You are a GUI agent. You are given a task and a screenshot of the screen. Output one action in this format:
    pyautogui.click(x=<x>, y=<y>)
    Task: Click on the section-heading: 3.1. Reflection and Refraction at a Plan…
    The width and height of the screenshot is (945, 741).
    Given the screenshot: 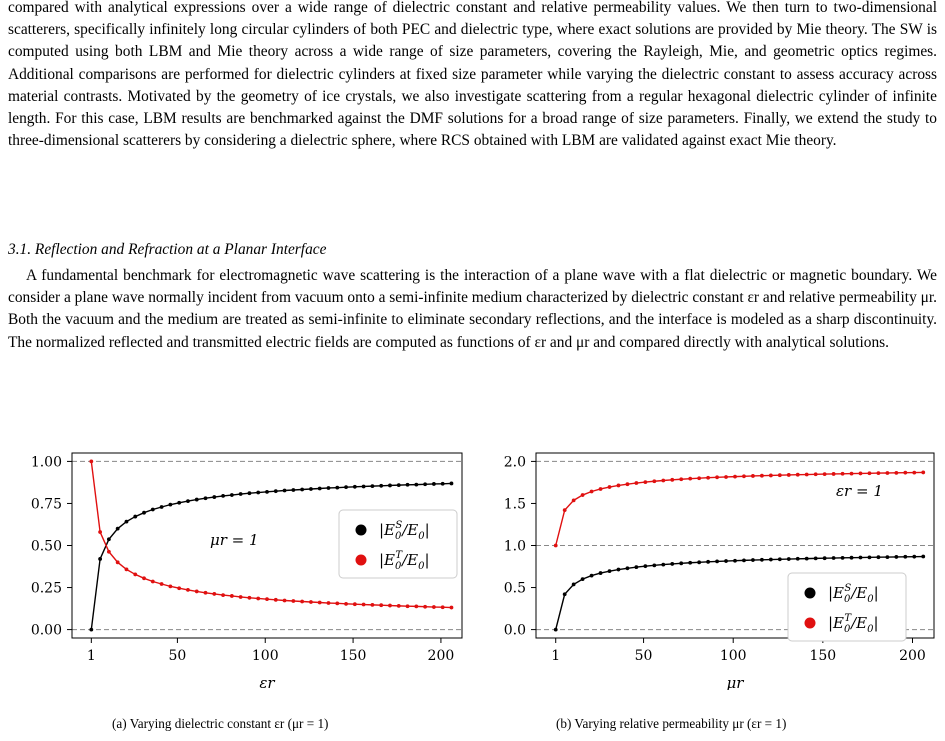 What is the action you would take?
    pyautogui.click(x=167, y=249)
    